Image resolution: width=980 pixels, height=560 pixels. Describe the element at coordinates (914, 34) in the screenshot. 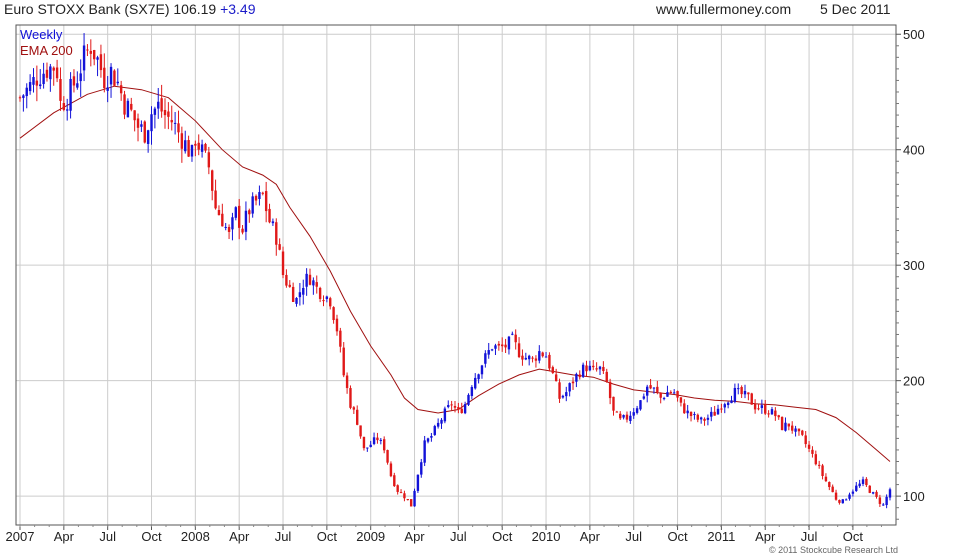

I see `y-tick-label: 500` at that location.